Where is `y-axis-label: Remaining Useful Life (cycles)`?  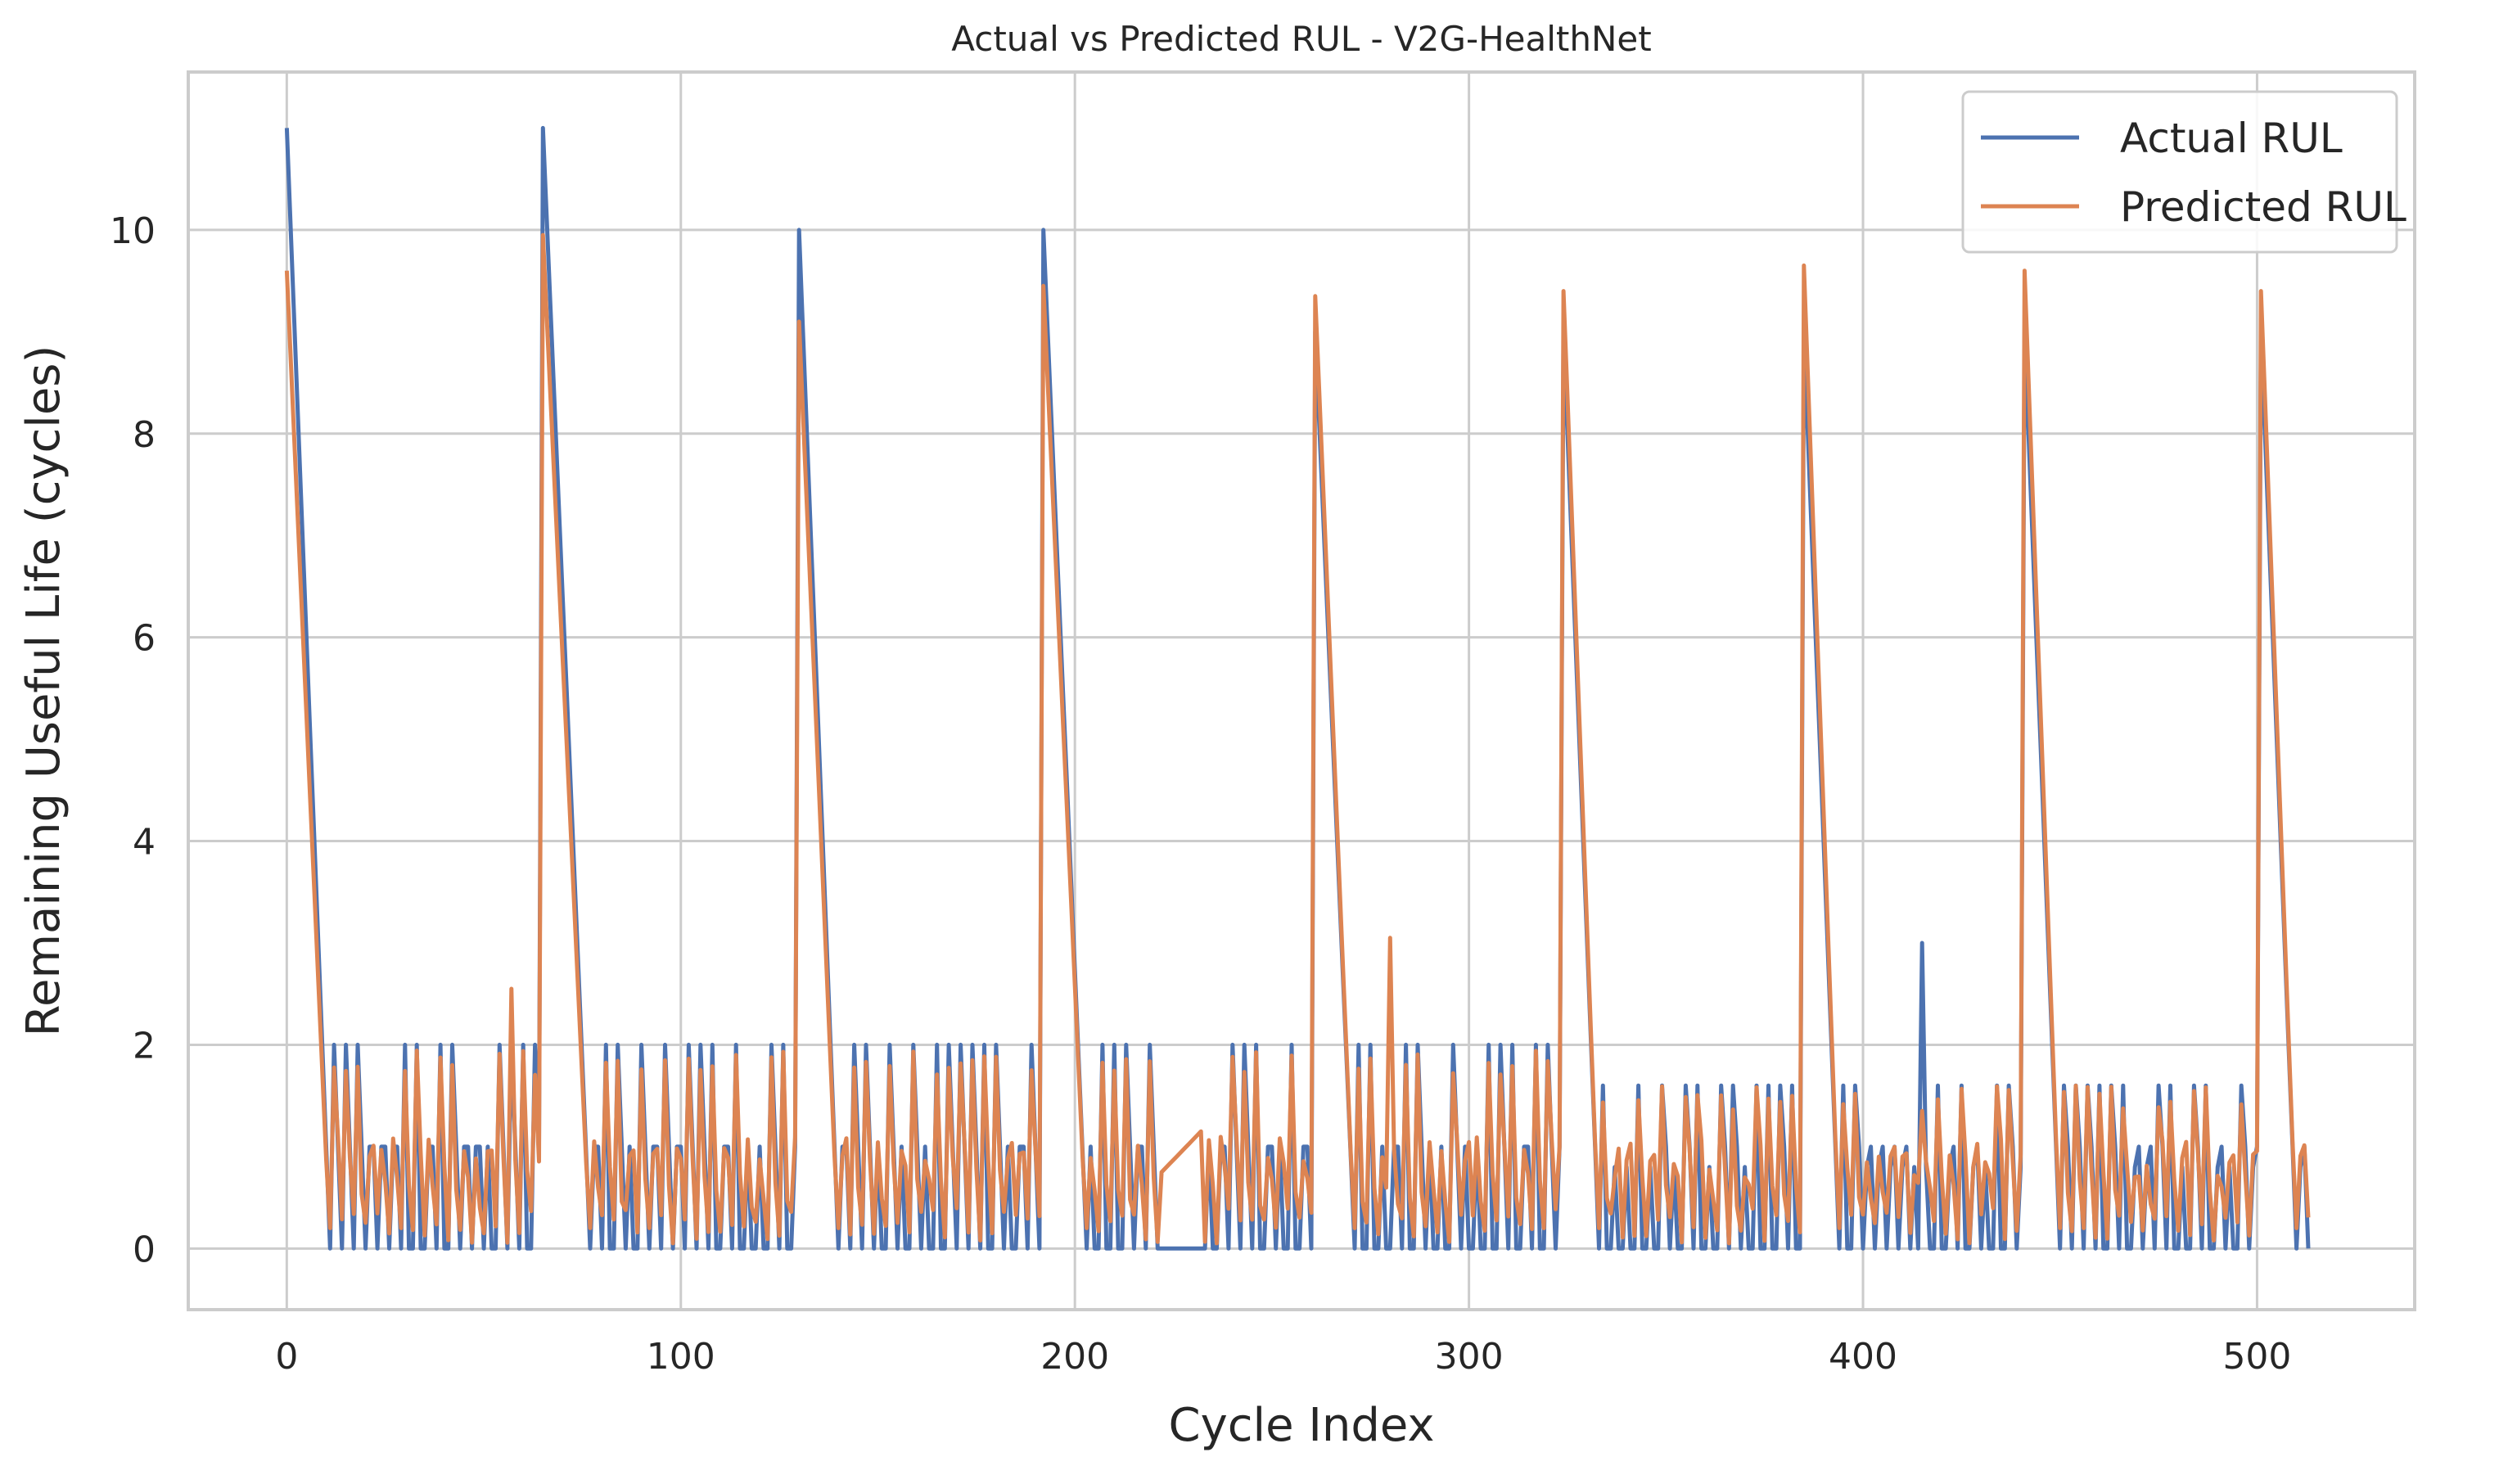
y-axis-label: Remaining Useful Life (cycles) is located at coordinates (44, 691).